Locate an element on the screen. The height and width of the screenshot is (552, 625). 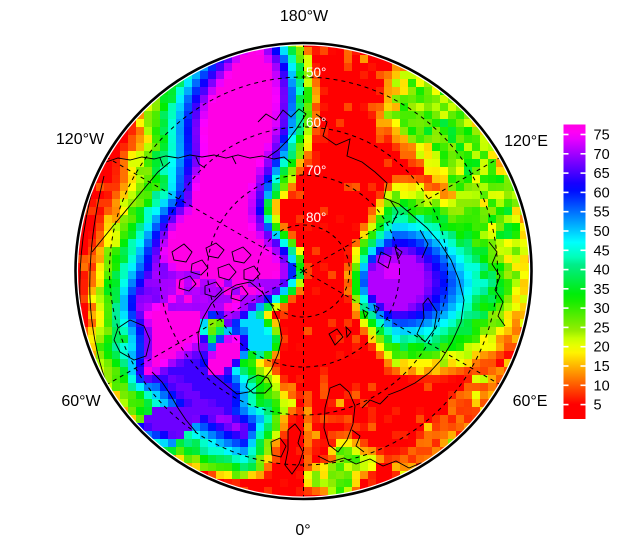
svg-text: 65 is located at coordinates (602, 174).